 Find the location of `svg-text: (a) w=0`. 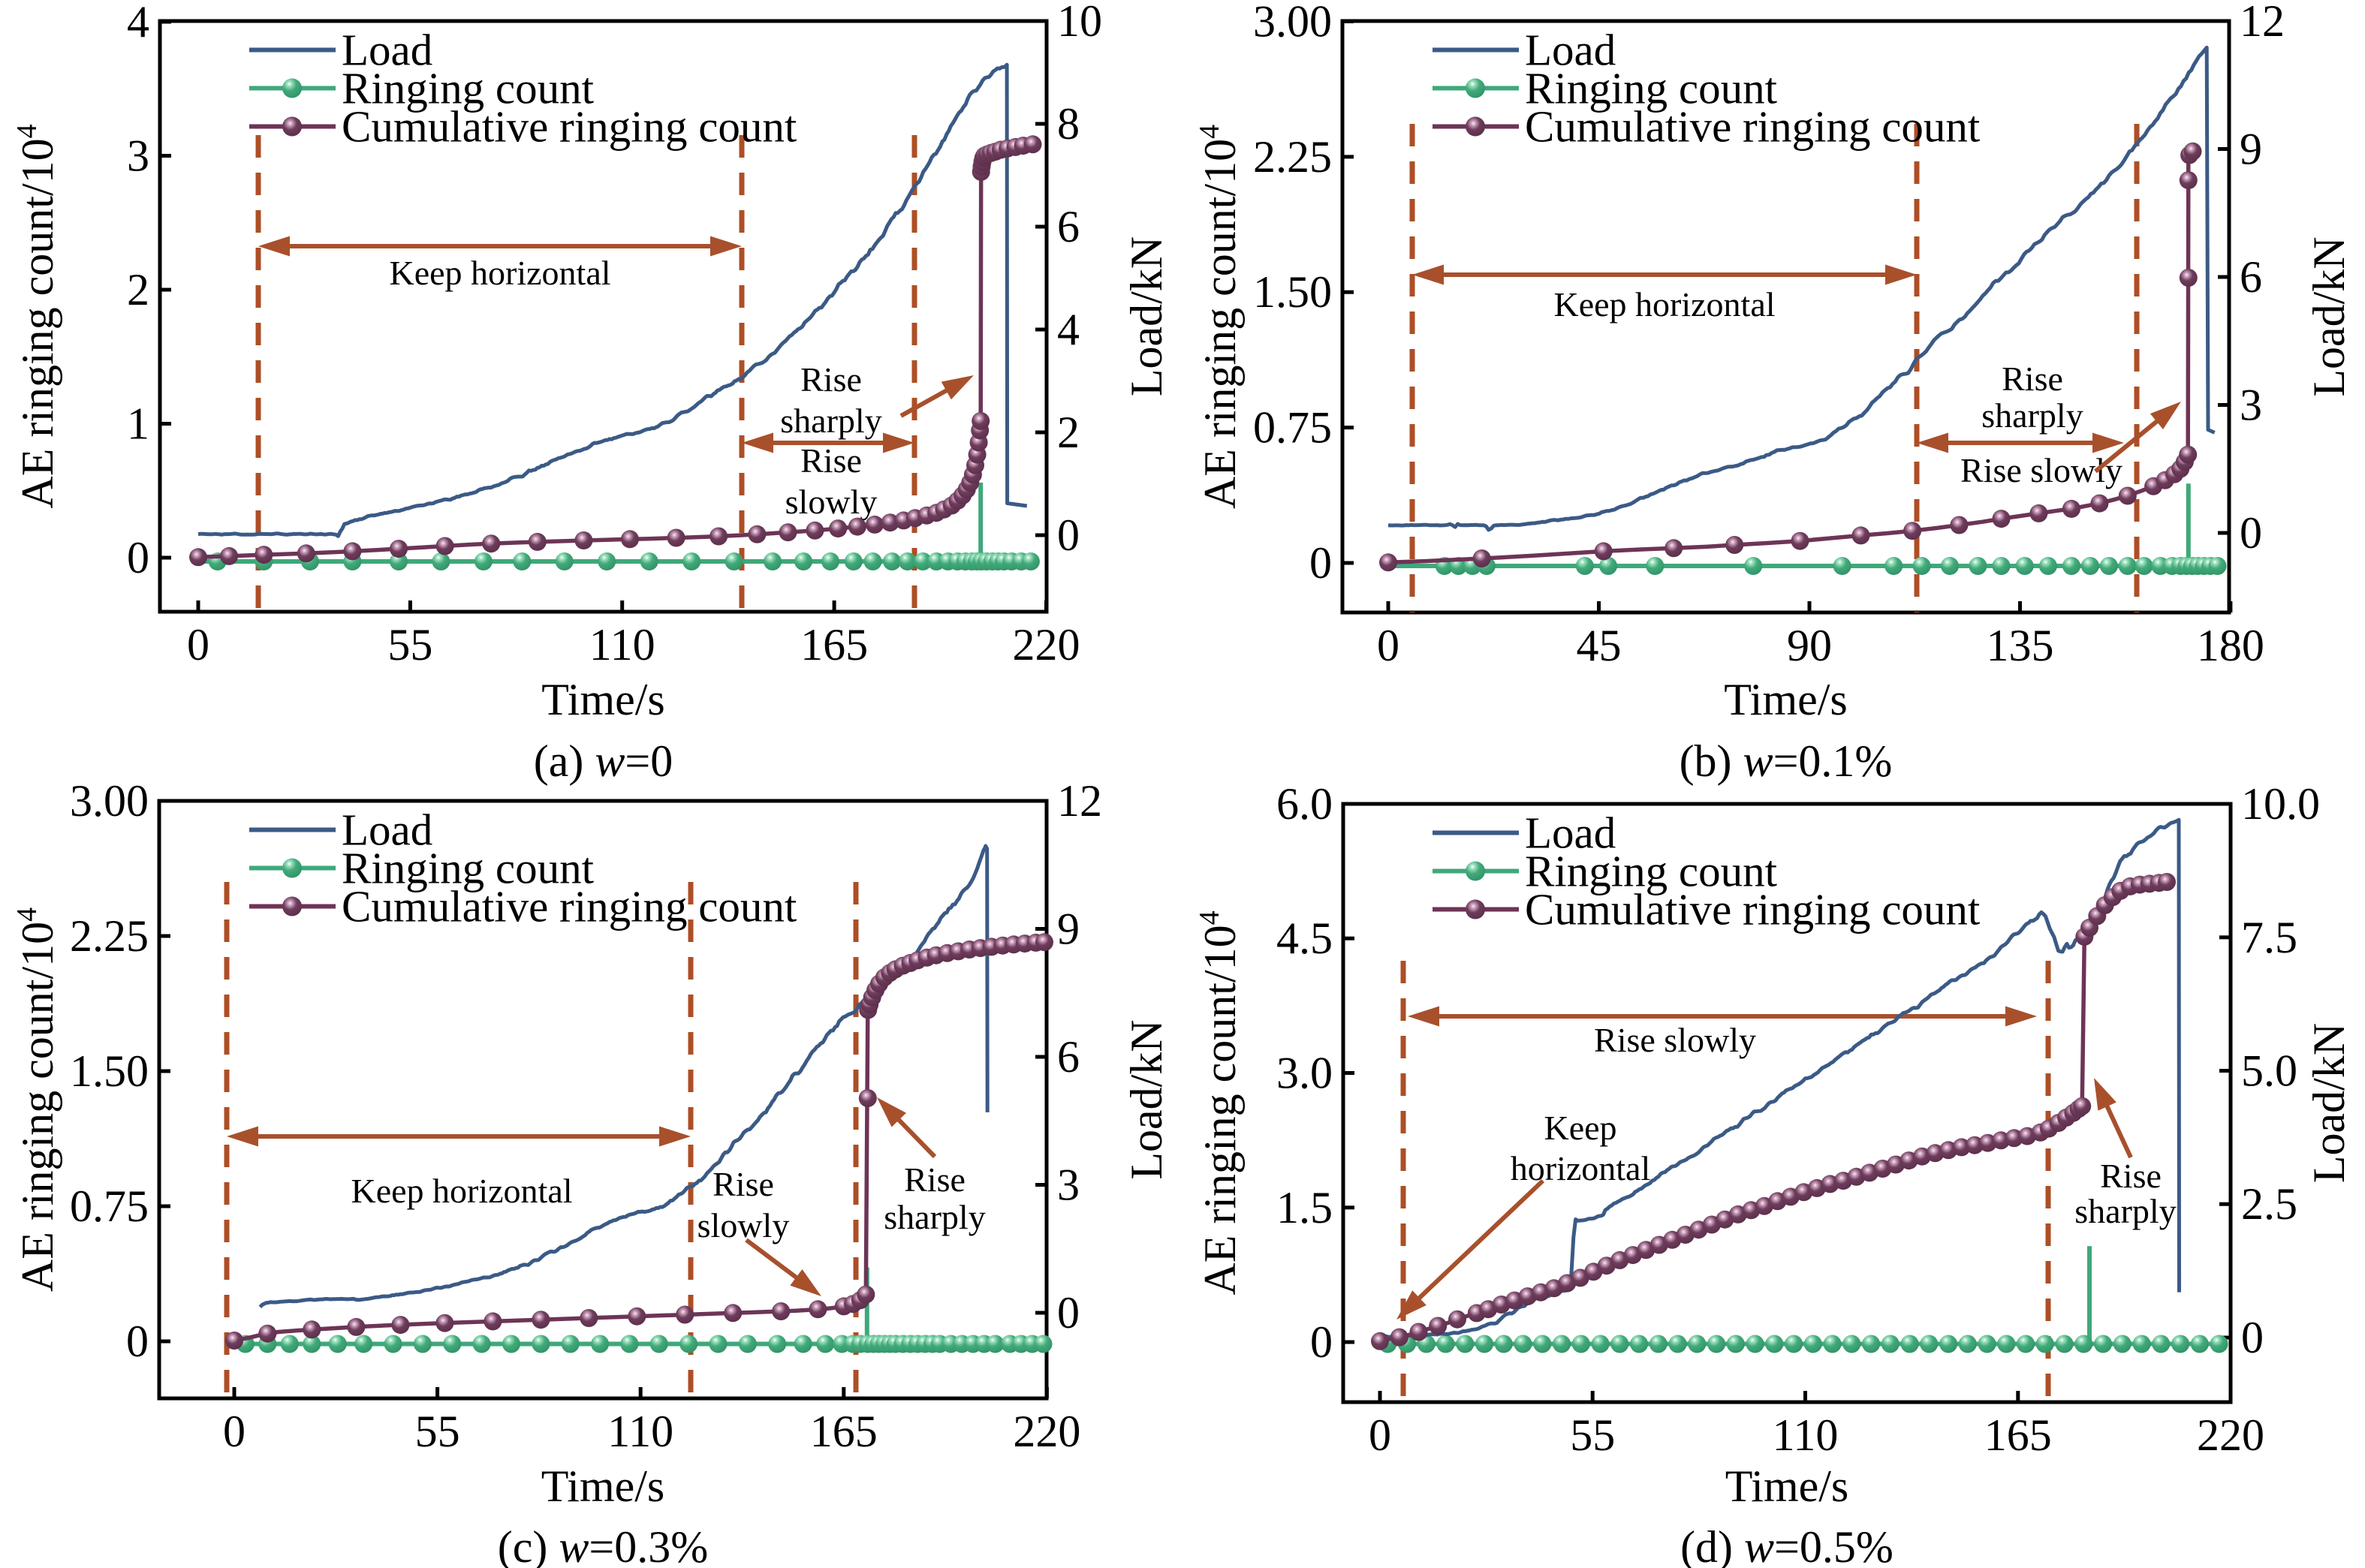

svg-text: (a) w=0 is located at coordinates (603, 761).